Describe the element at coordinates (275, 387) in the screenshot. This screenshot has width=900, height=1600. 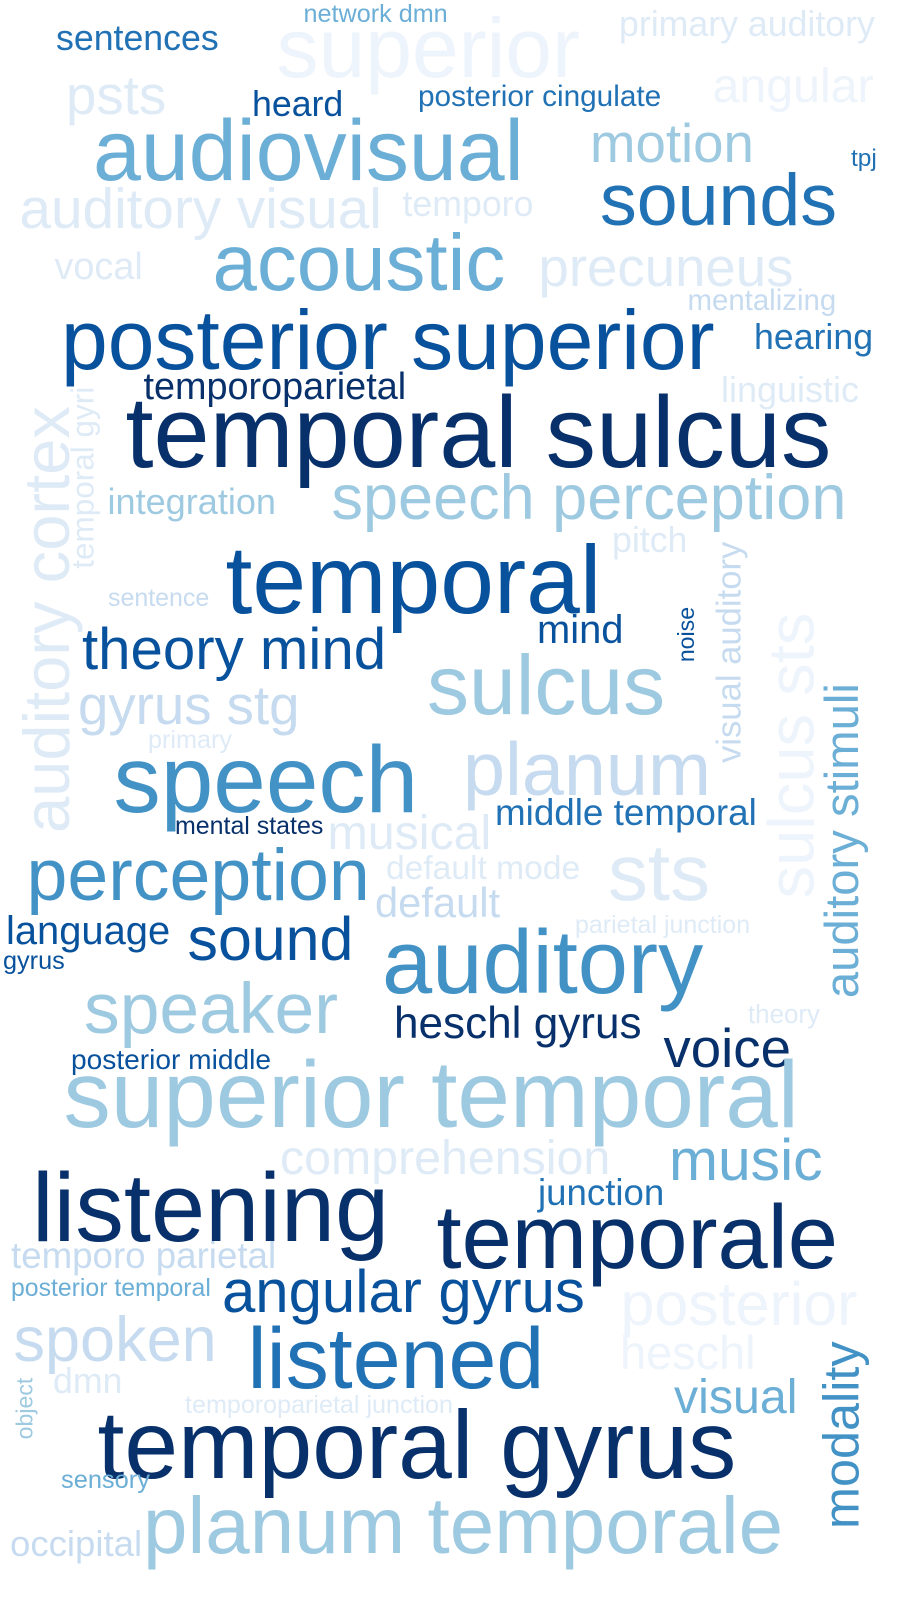
I see `word: temporoparietal` at that location.